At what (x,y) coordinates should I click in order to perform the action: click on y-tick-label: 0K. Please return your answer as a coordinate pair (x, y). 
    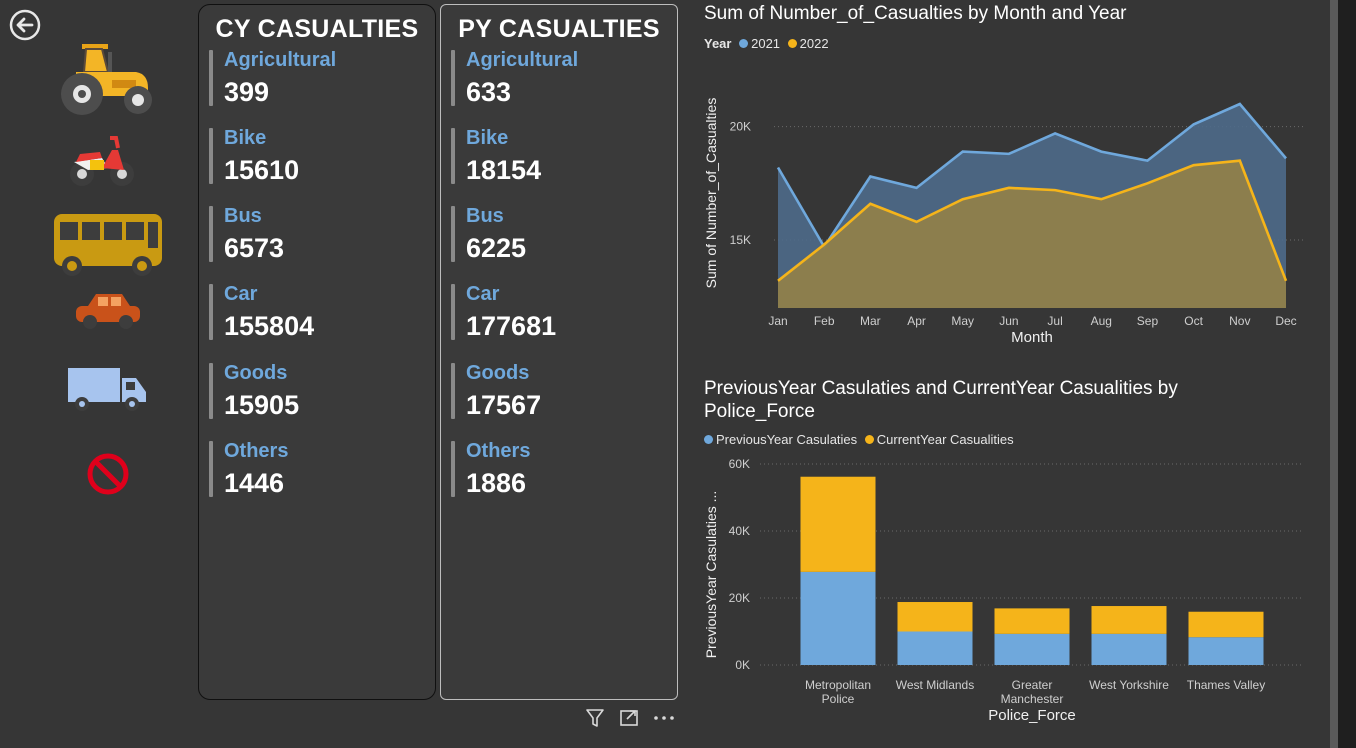
    Looking at the image, I should click on (742, 665).